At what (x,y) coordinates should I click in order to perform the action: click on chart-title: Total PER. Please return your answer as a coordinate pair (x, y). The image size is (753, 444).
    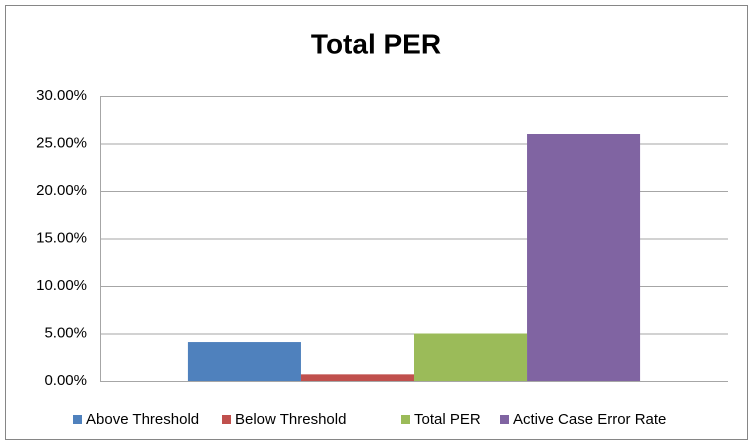
    Looking at the image, I should click on (376, 43).